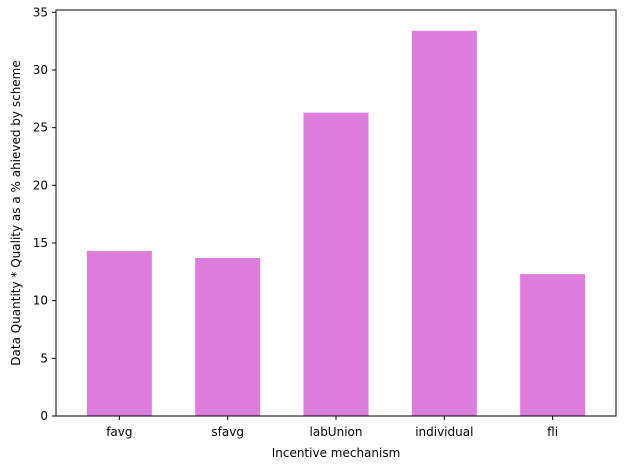 This screenshot has height=469, width=630. What do you see at coordinates (44, 416) in the screenshot?
I see `y-tick-label: 0` at bounding box center [44, 416].